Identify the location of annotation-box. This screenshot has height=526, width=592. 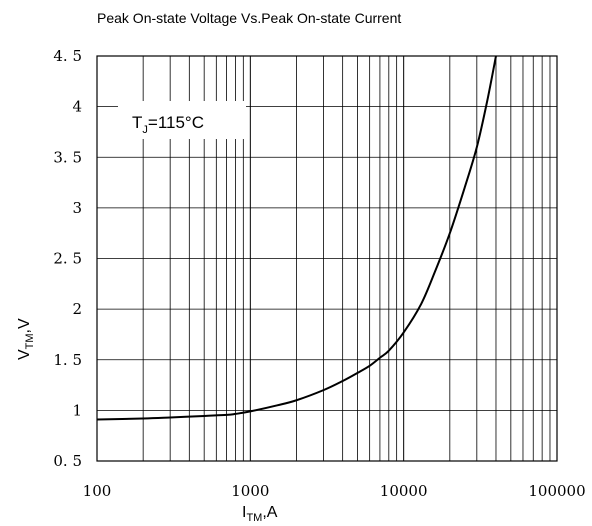
(182, 120).